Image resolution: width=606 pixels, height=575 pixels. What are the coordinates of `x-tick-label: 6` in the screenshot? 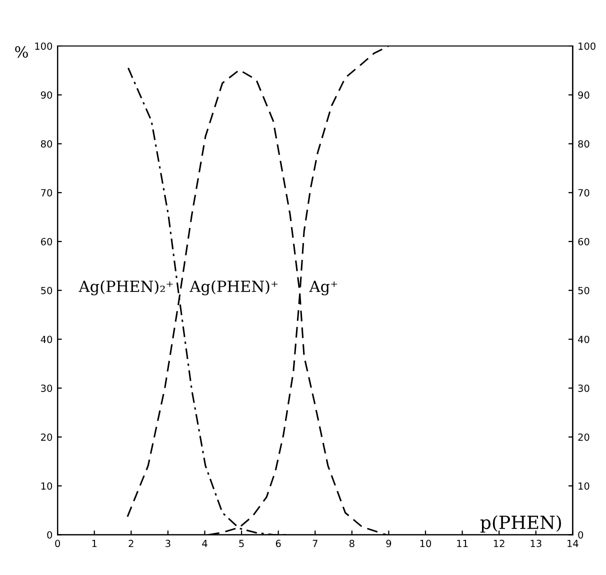 It's located at (278, 544).